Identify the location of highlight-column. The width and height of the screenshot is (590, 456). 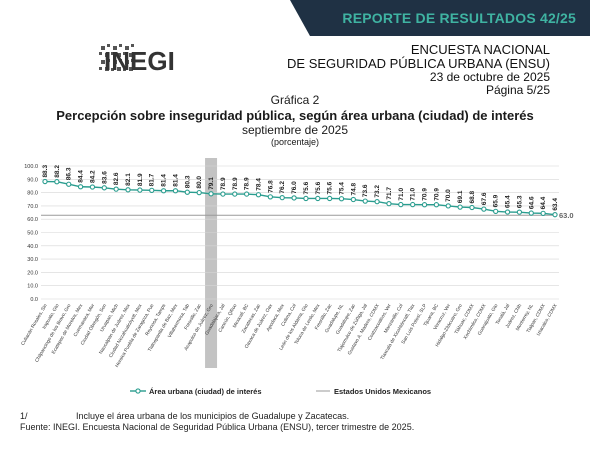
(211, 263).